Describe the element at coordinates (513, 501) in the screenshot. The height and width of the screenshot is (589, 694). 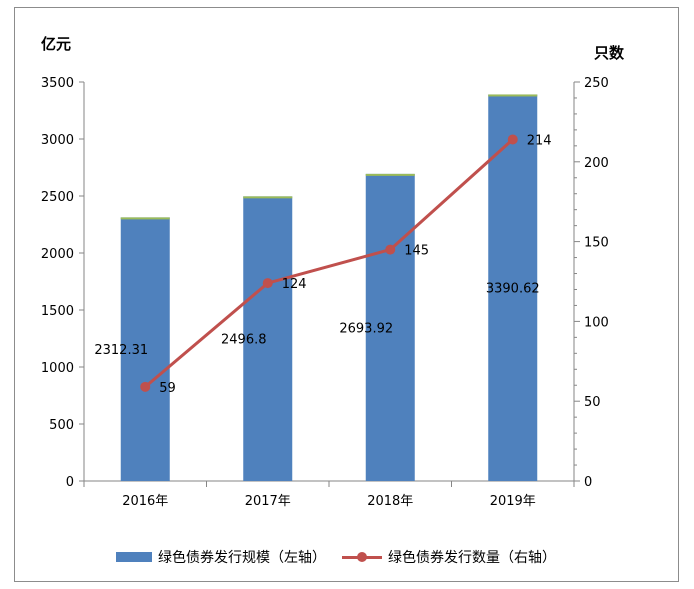
I see `x-axis-tick-label: 2019年` at that location.